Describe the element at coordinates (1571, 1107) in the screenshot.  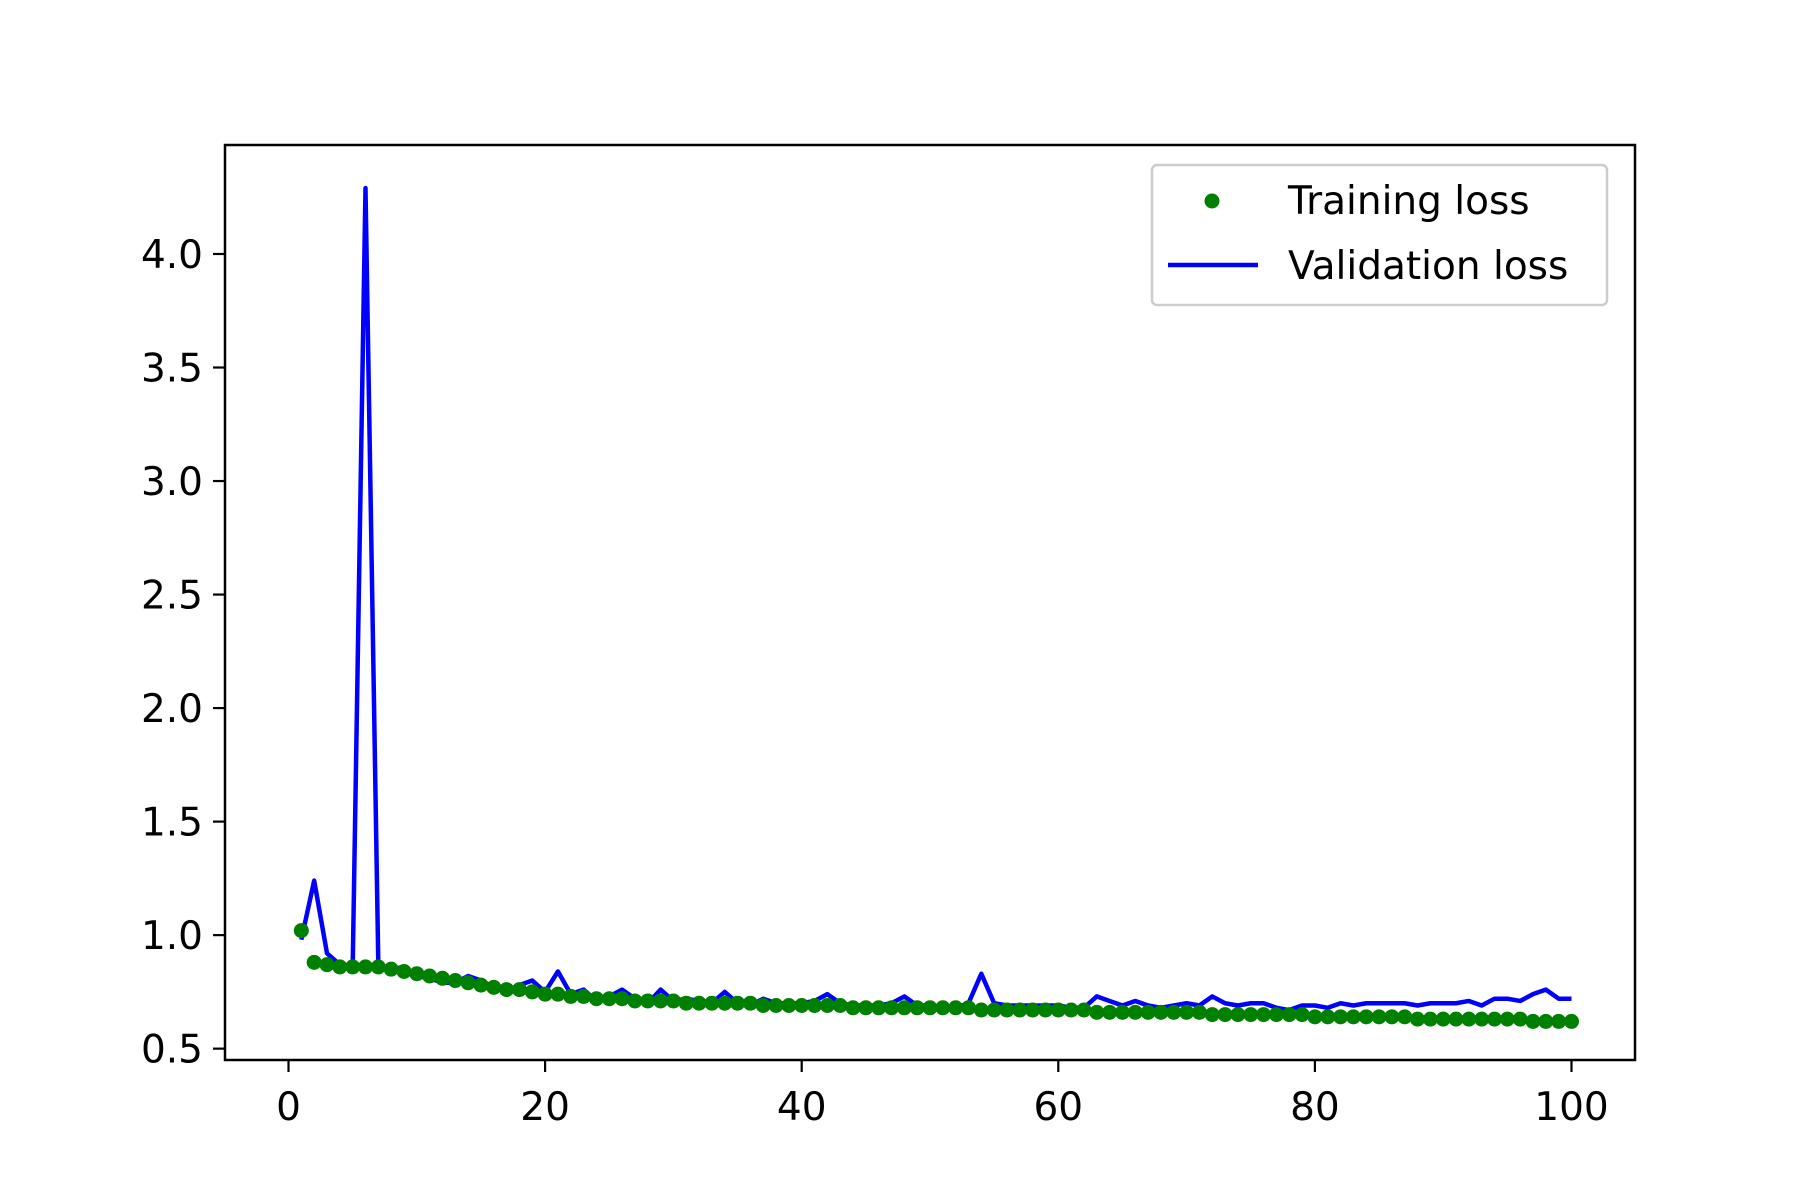
I see `x-tick-label: 100` at that location.